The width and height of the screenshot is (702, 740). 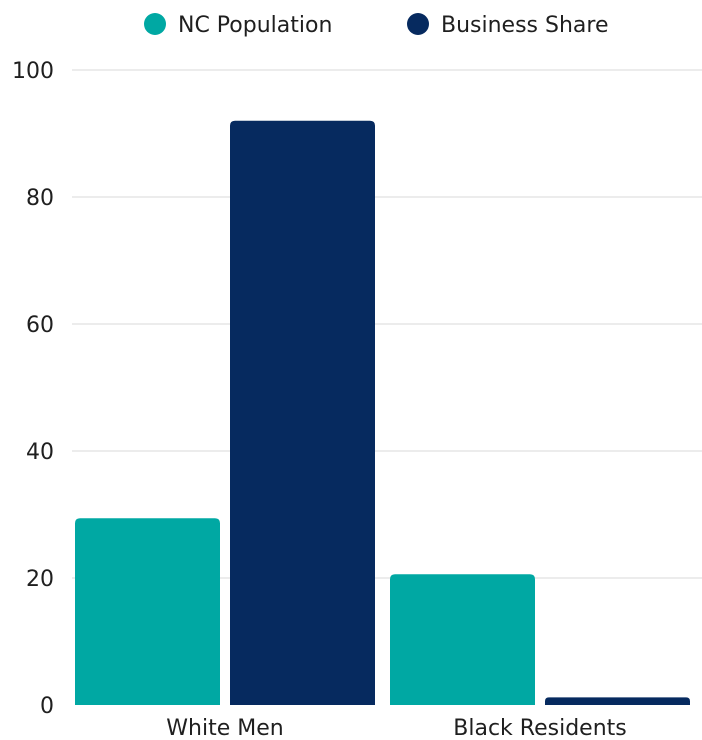 What do you see at coordinates (539, 728) in the screenshot?
I see `x-tick-label: Black Residents` at bounding box center [539, 728].